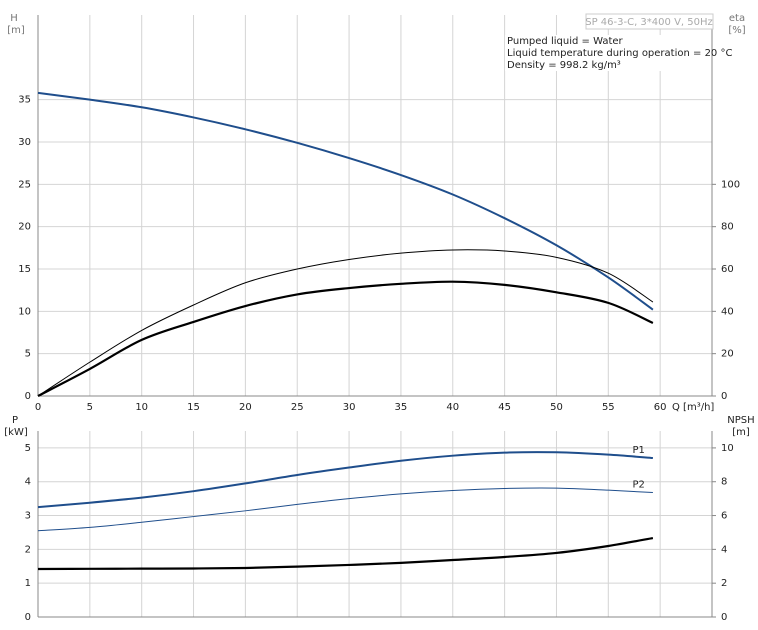 The width and height of the screenshot is (758, 630). Describe the element at coordinates (556, 407) in the screenshot. I see `x-tick-label: 50` at that location.